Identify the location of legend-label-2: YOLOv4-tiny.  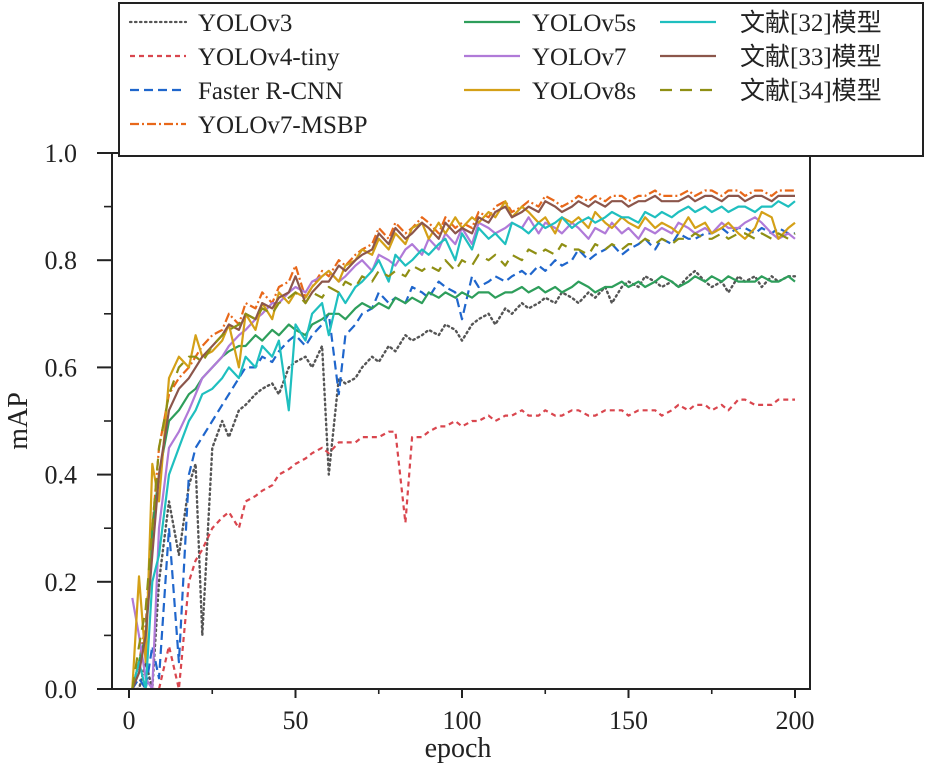
(269, 57).